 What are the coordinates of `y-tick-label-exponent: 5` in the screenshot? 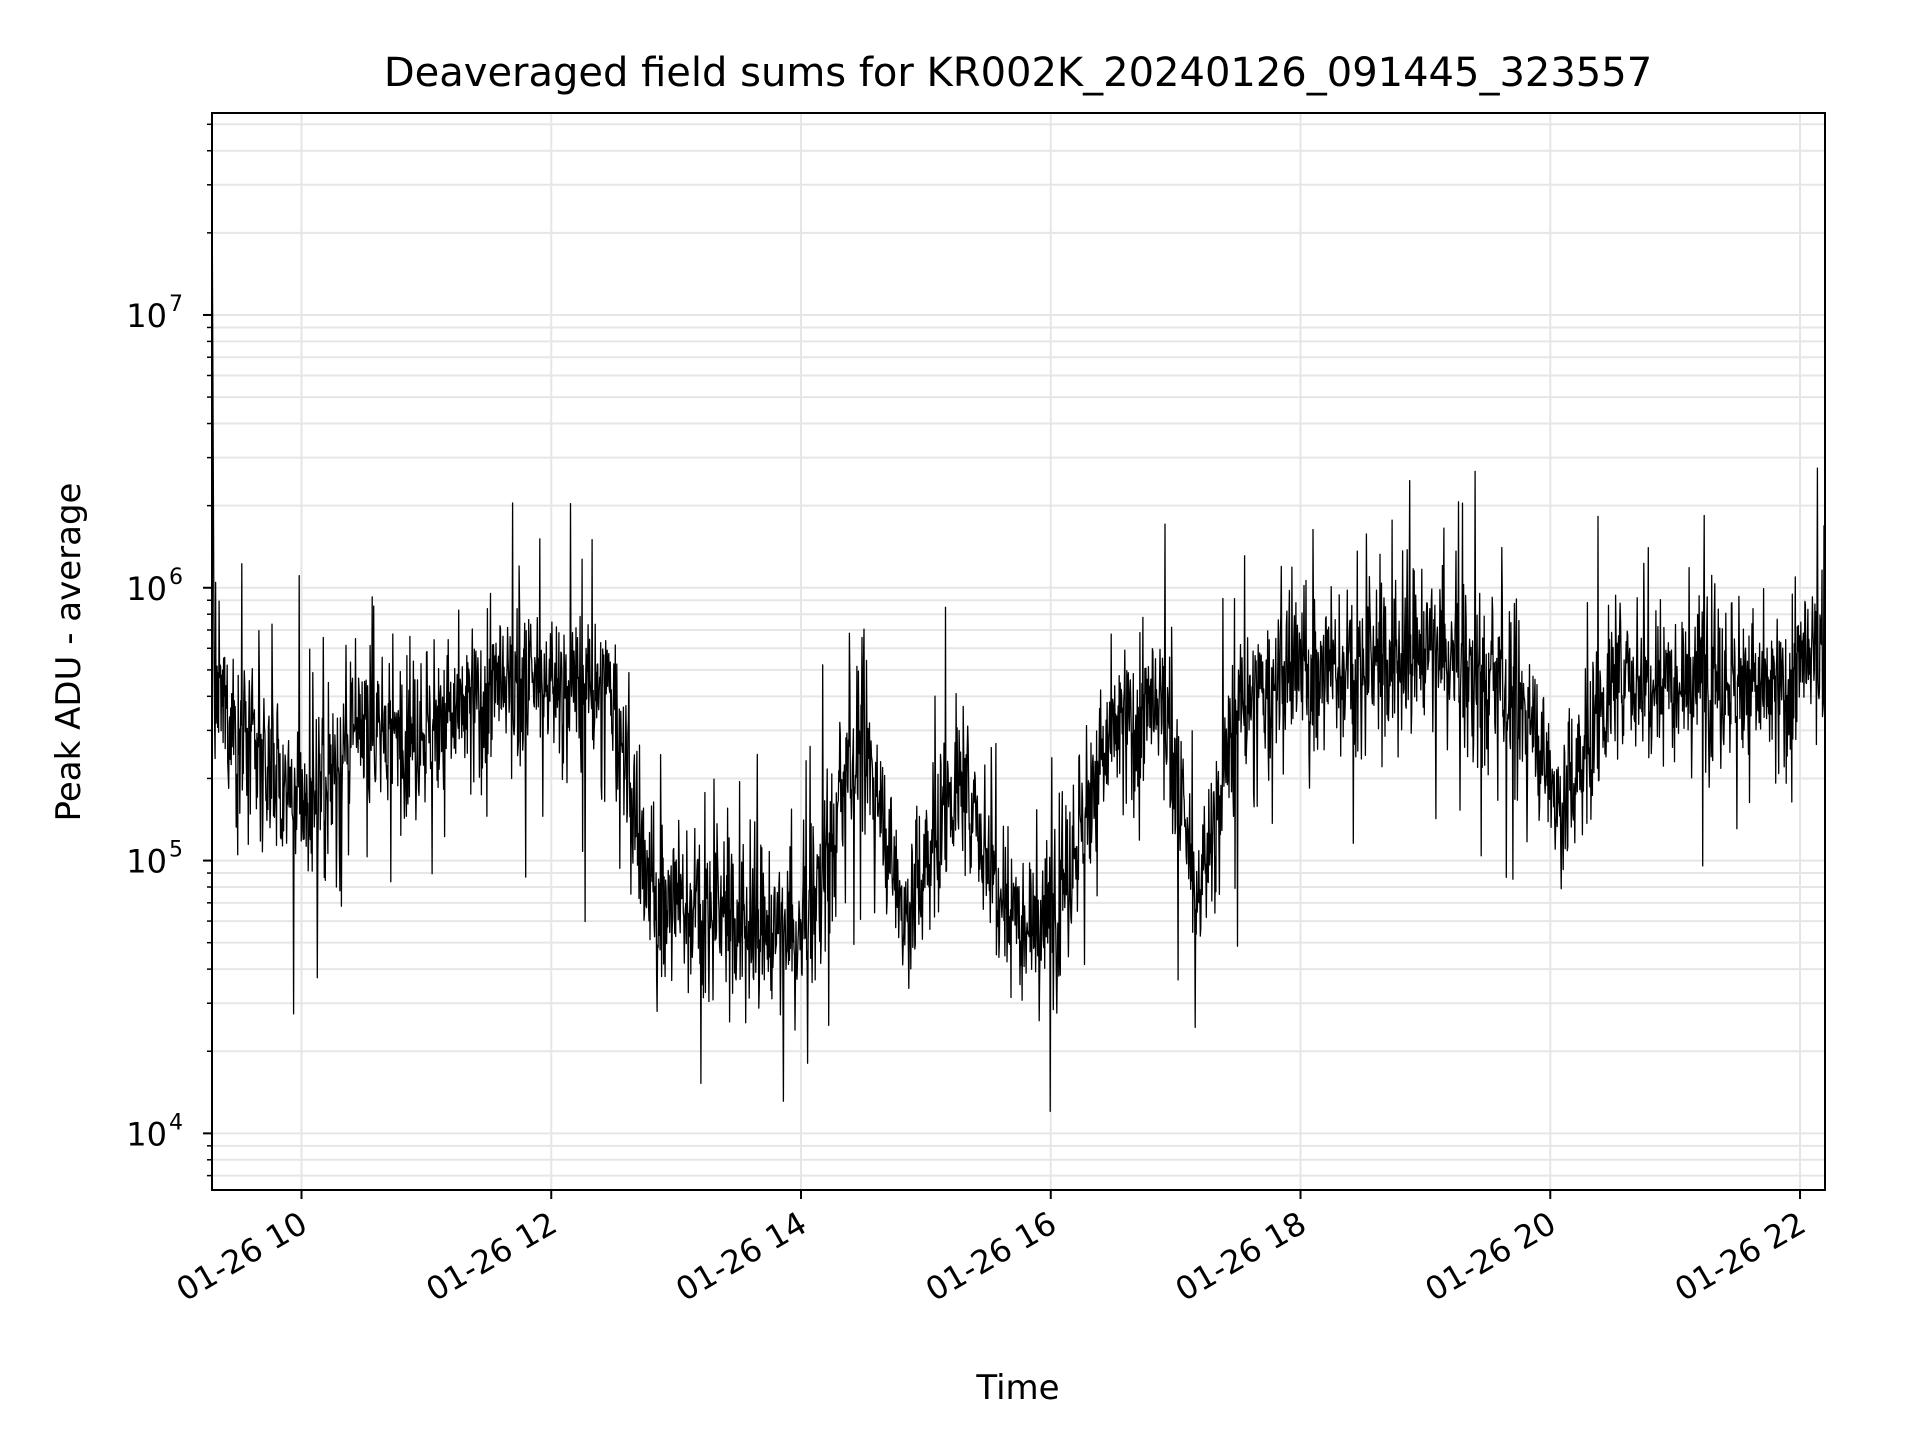 It's located at (176, 850).